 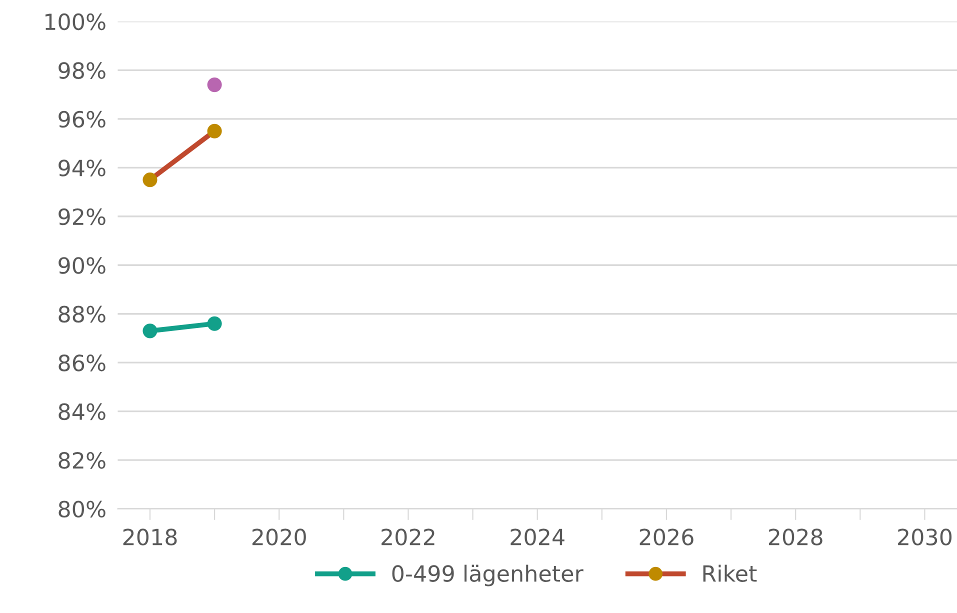 I want to click on x-tick-label: 2026, so click(x=667, y=537).